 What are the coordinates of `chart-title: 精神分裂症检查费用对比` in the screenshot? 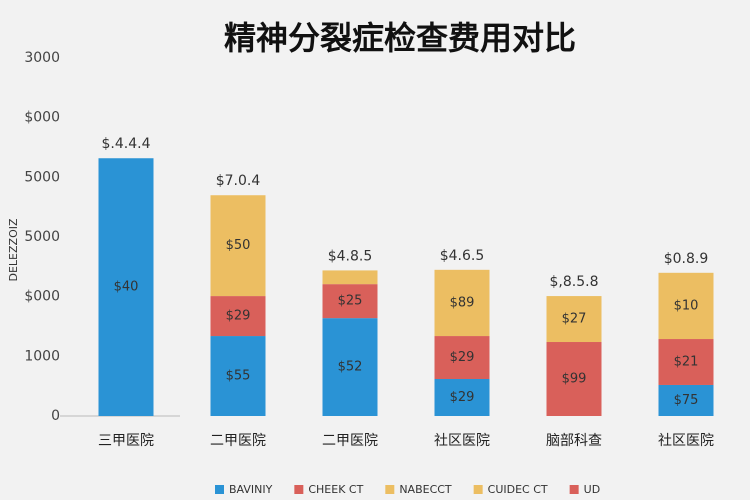 It's located at (400, 38).